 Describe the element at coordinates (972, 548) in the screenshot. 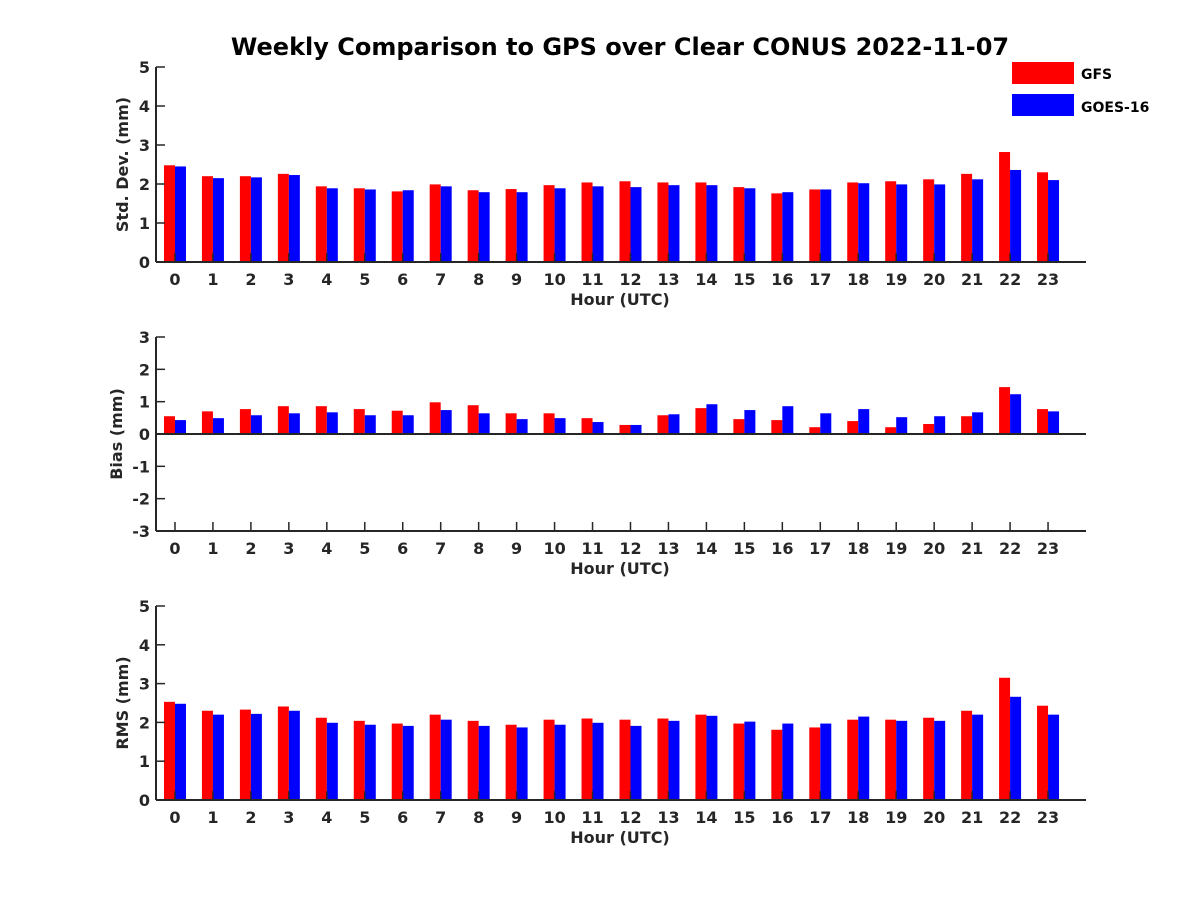

I see `x-tick-label: 21` at that location.